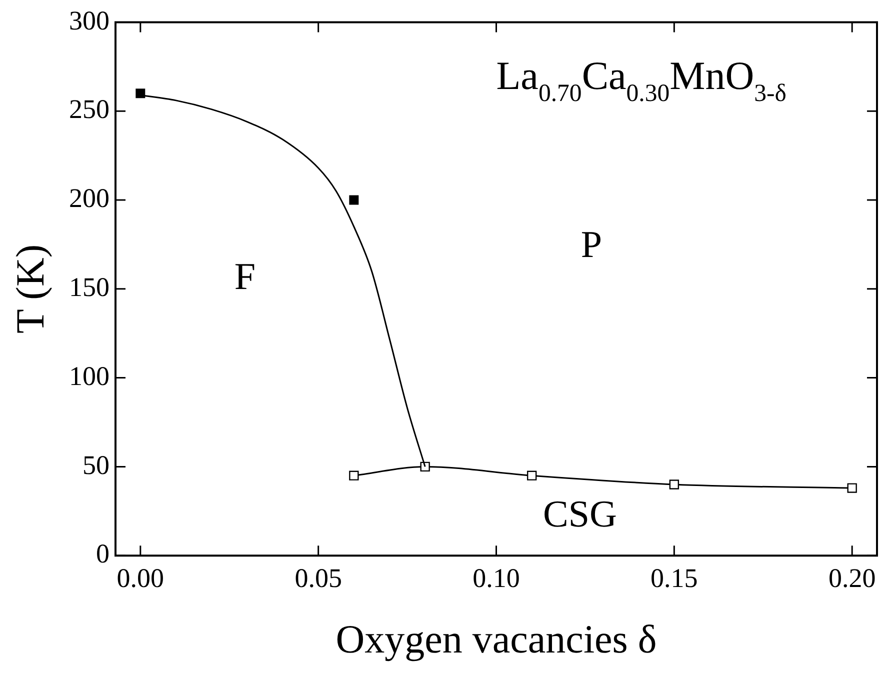 This screenshot has width=887, height=675. What do you see at coordinates (103, 553) in the screenshot?
I see `y-tick-label: 0` at bounding box center [103, 553].